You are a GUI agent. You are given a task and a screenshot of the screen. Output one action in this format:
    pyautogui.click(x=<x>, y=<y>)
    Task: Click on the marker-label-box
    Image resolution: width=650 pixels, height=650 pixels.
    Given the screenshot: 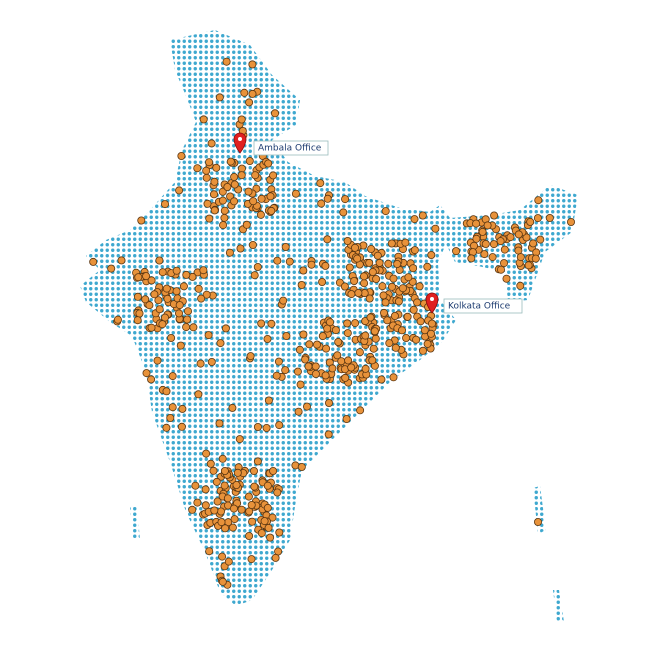 What is the action you would take?
    pyautogui.click(x=291, y=148)
    